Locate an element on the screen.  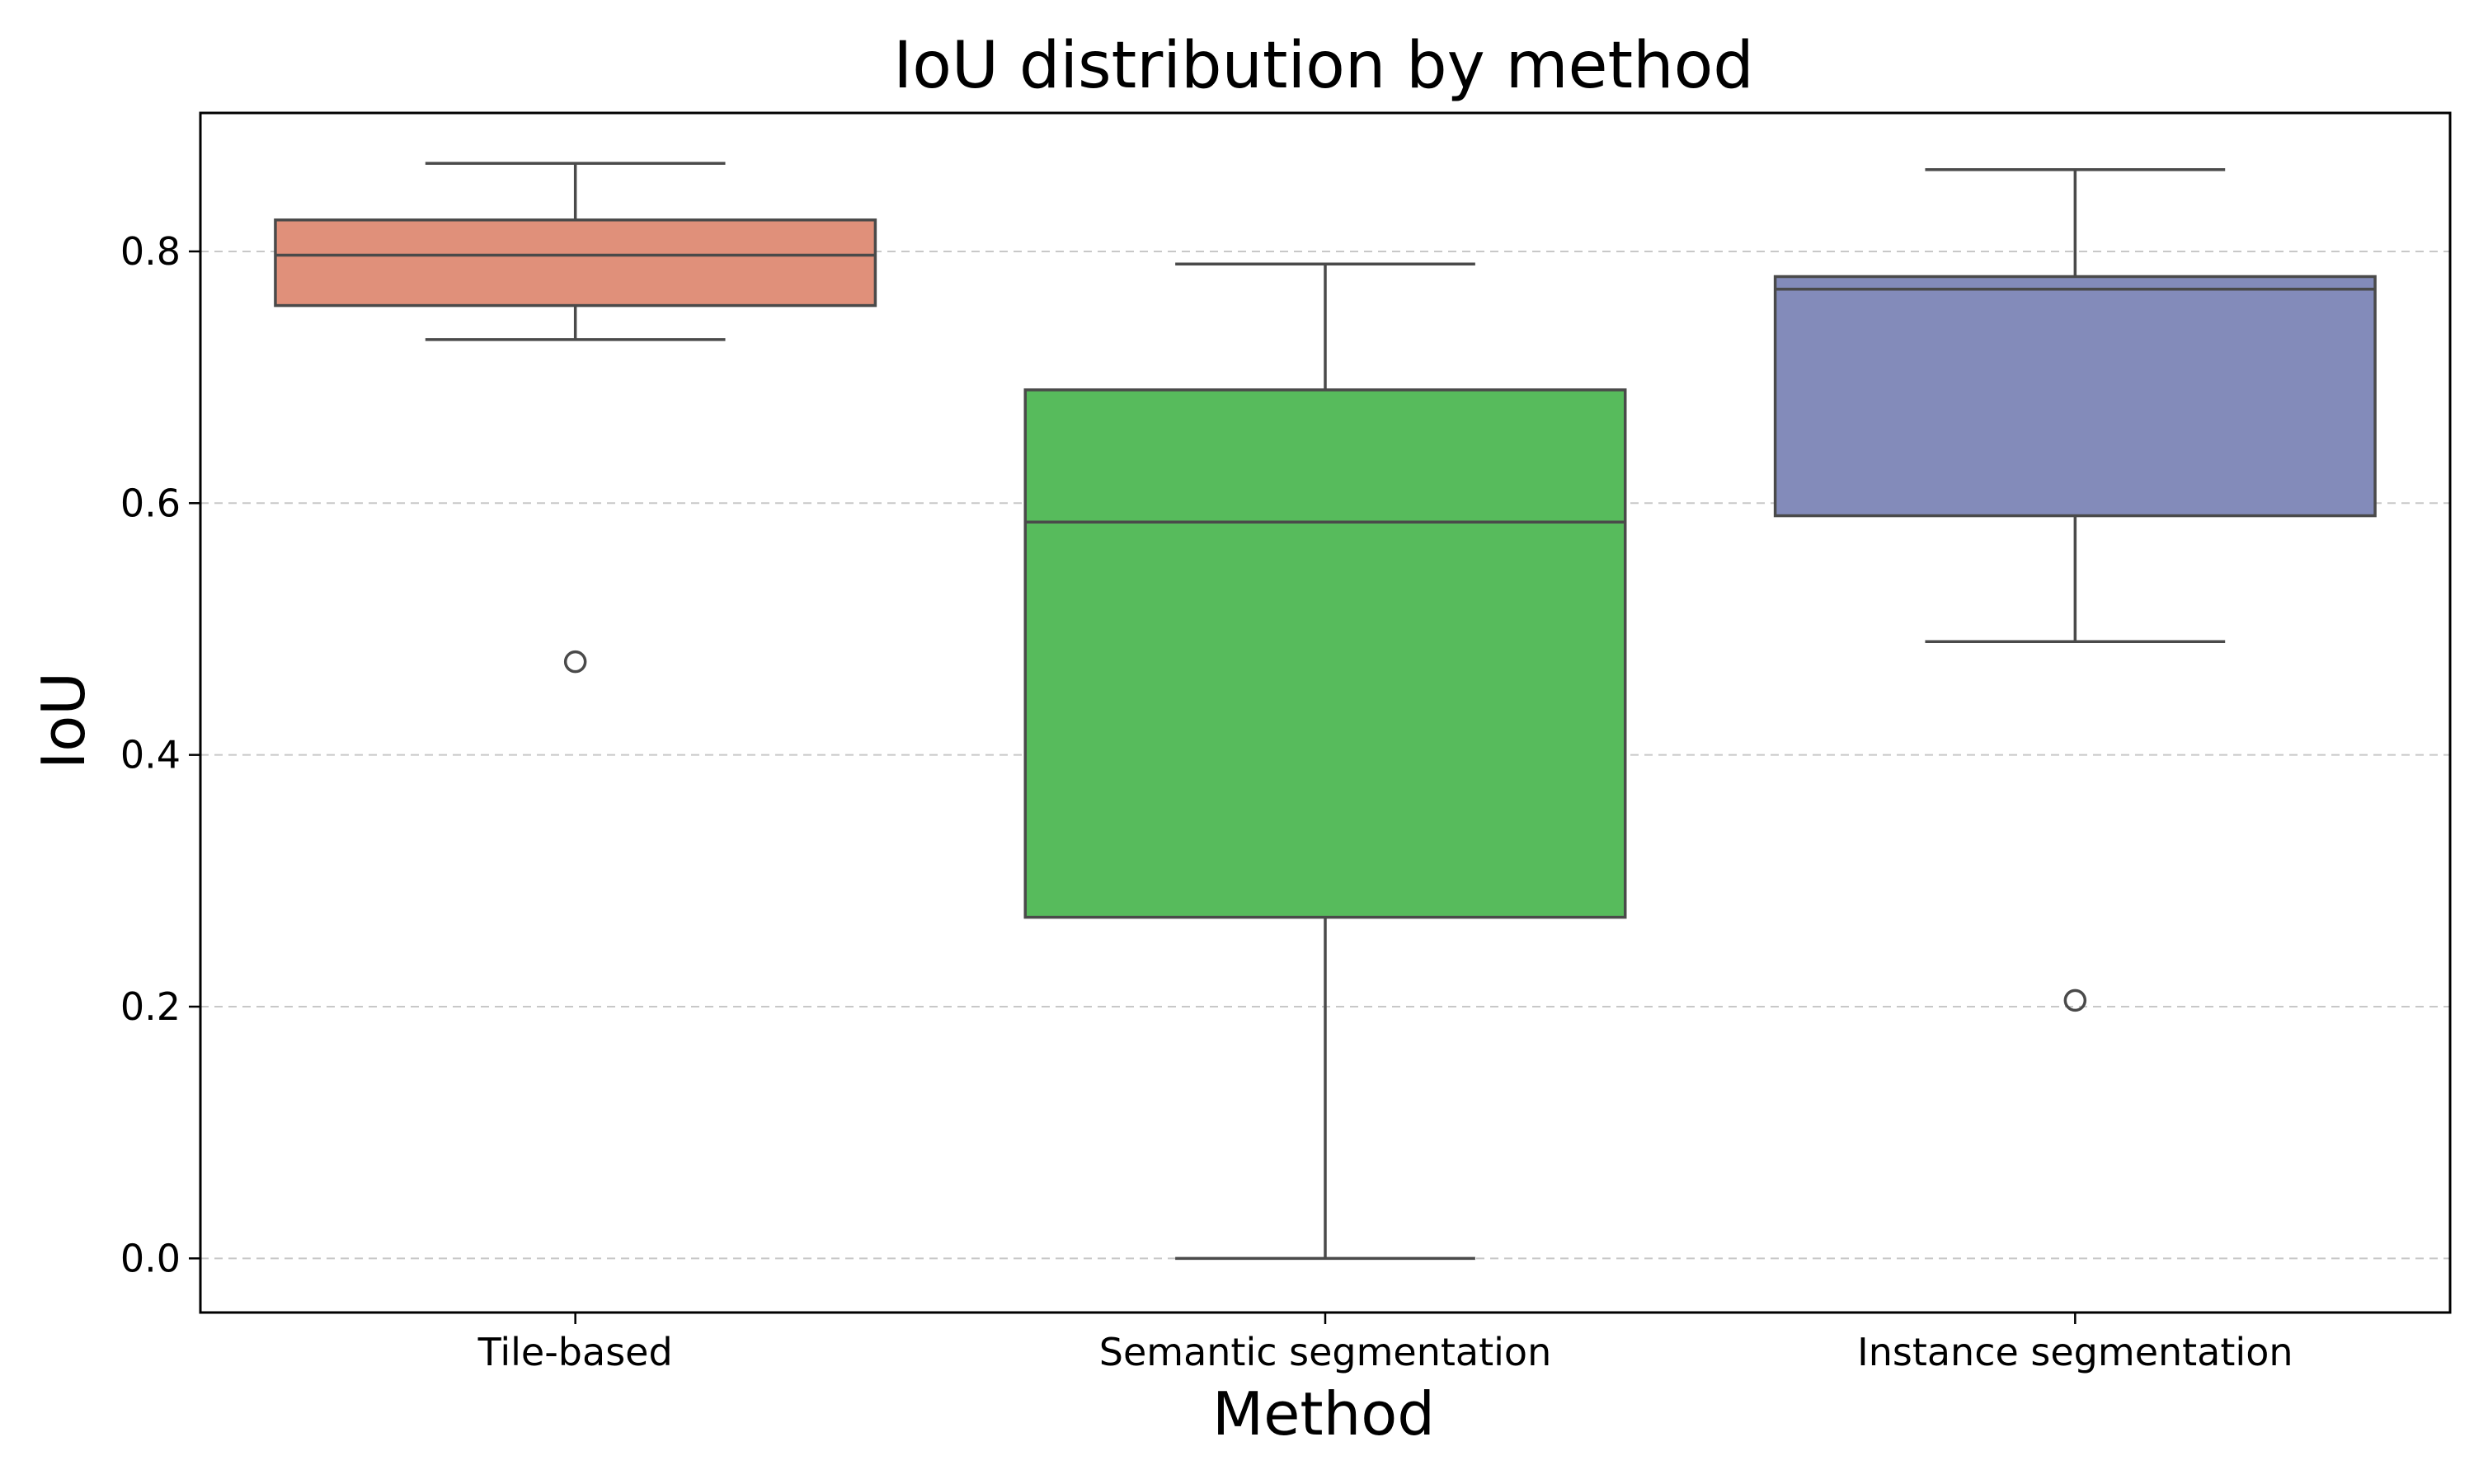
x-tick-label: Instance segmentation is located at coordinates (2075, 1352).